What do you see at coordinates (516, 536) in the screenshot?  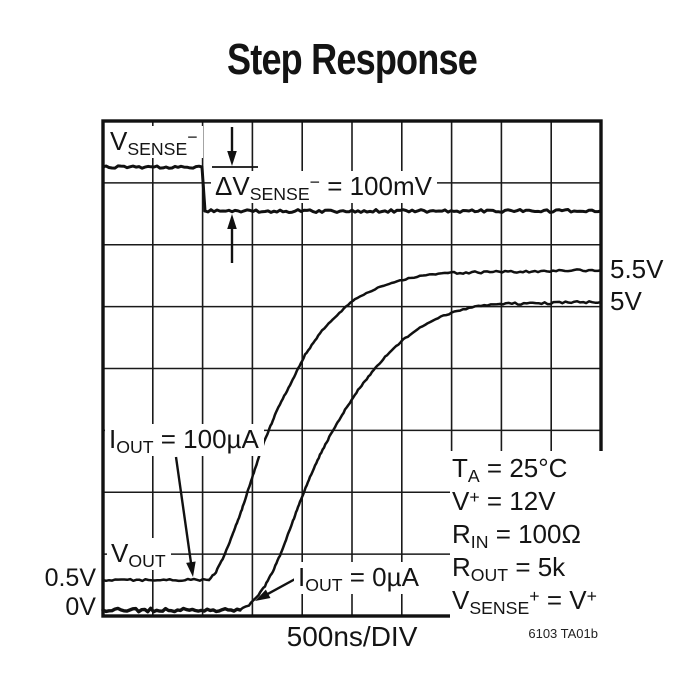 I see `condition-rin: RIN = 100Ω` at bounding box center [516, 536].